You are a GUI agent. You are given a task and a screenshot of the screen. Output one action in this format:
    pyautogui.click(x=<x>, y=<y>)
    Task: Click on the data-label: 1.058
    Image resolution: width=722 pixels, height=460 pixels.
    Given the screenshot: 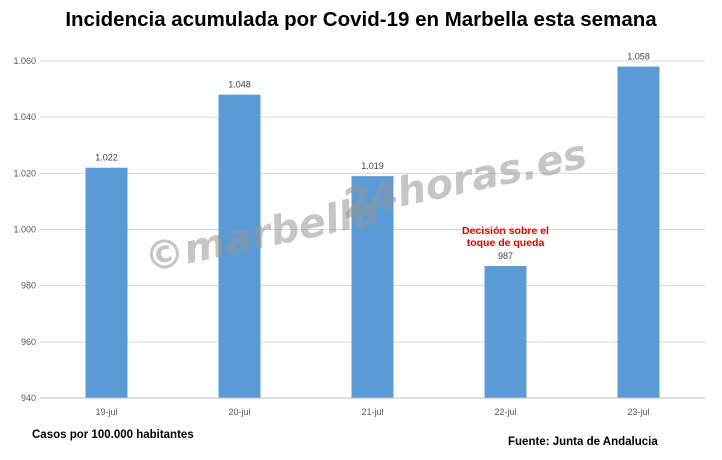 What is the action you would take?
    pyautogui.click(x=638, y=57)
    